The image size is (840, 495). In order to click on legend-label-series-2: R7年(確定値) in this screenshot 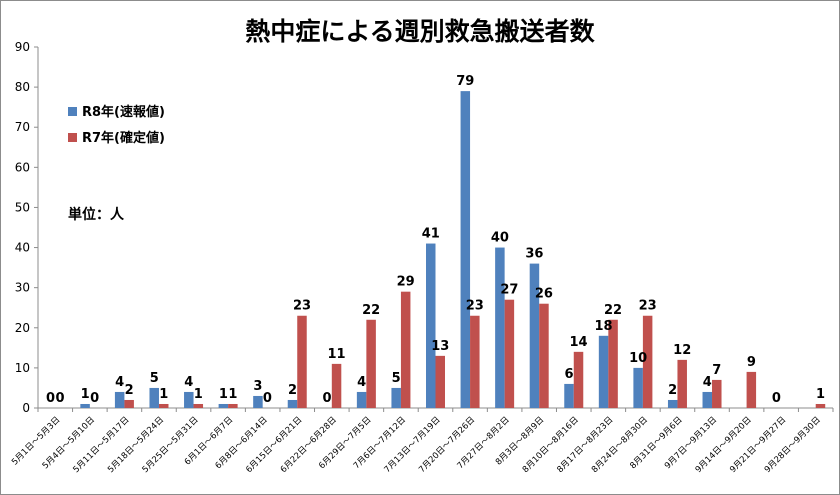, I will do `click(123, 138)`.